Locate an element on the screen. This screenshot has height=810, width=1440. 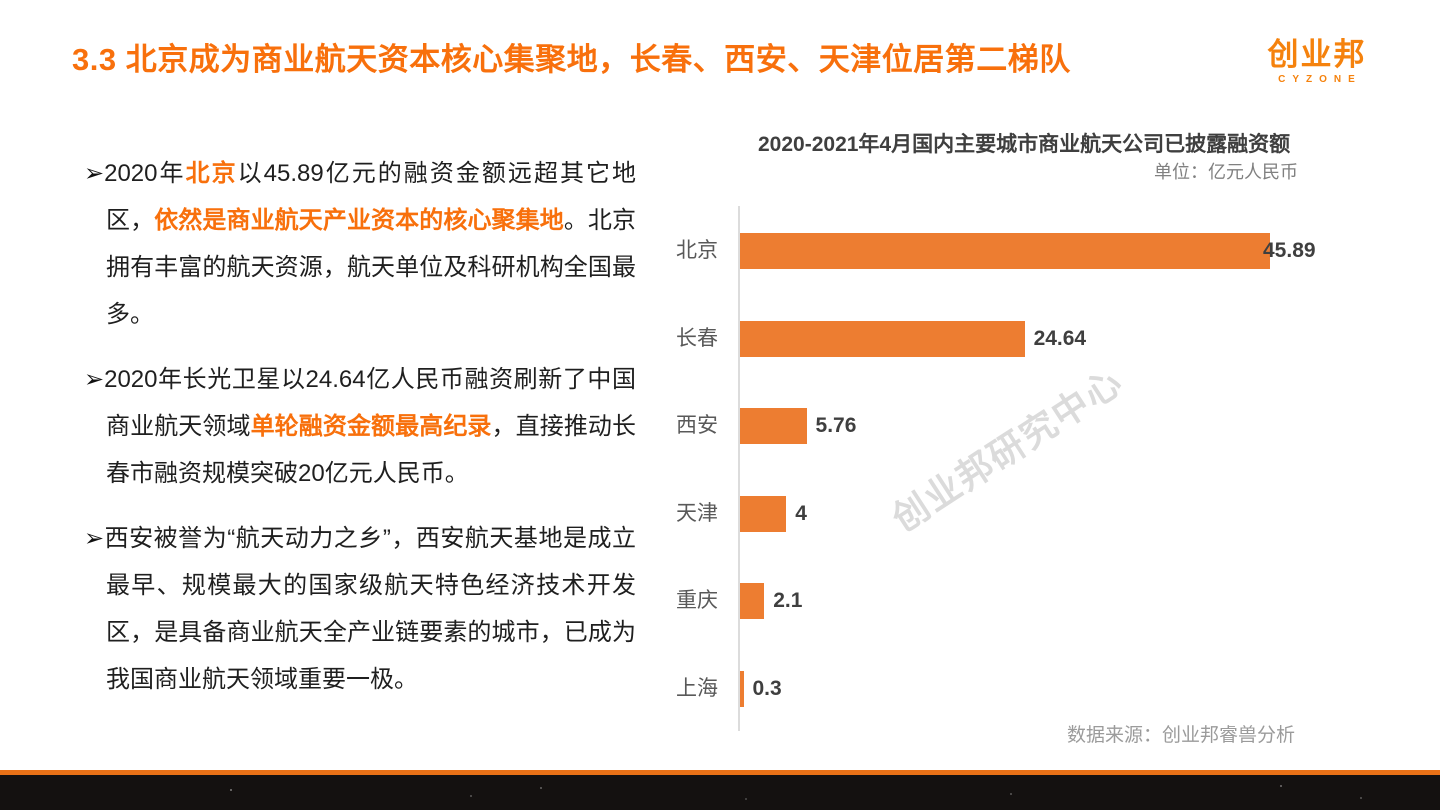
page-title: 3.3 北京成为商业航天资本核心集聚地，长春、西安、天津位居第二梯队 is located at coordinates (571, 59).